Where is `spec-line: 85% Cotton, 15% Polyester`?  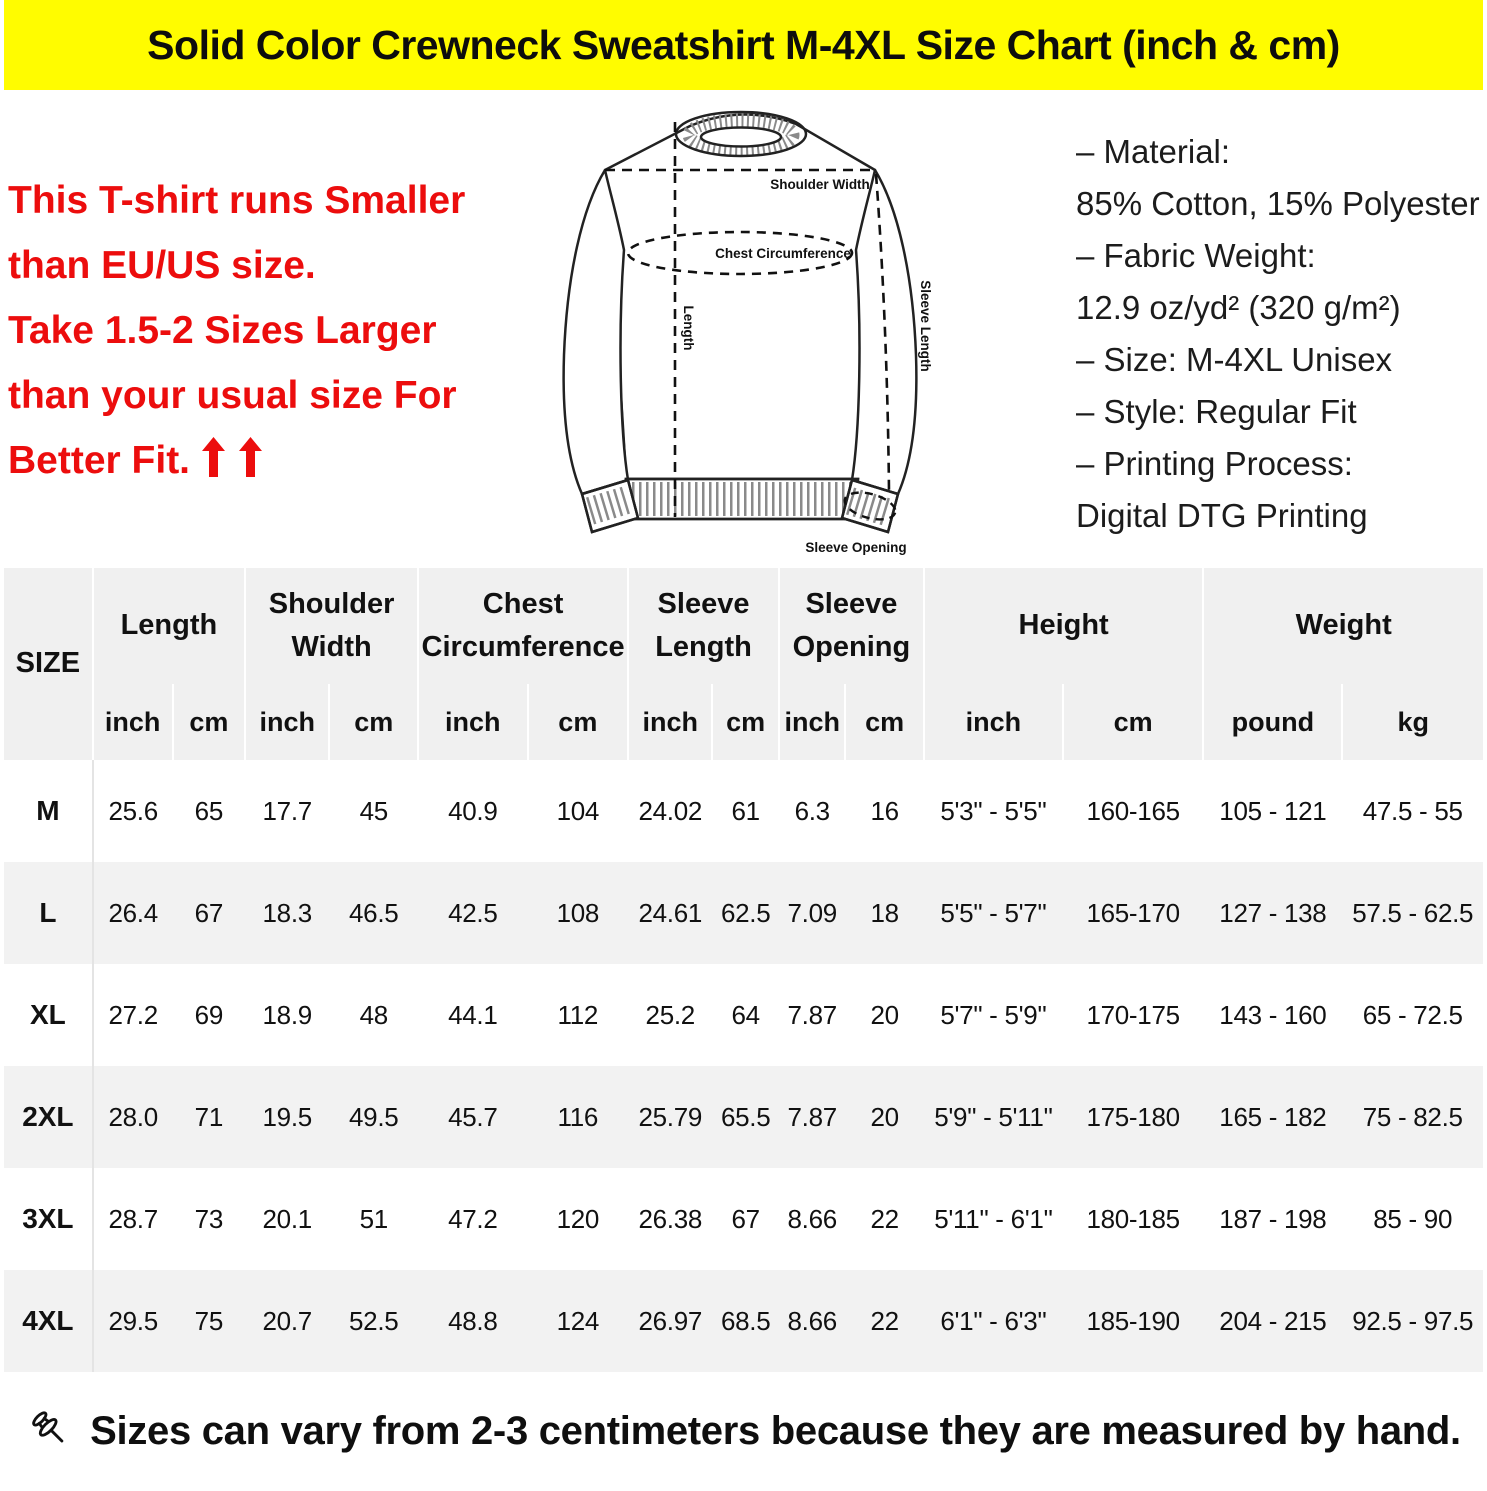 spec-line: 85% Cotton, 15% Polyester is located at coordinates (1278, 203).